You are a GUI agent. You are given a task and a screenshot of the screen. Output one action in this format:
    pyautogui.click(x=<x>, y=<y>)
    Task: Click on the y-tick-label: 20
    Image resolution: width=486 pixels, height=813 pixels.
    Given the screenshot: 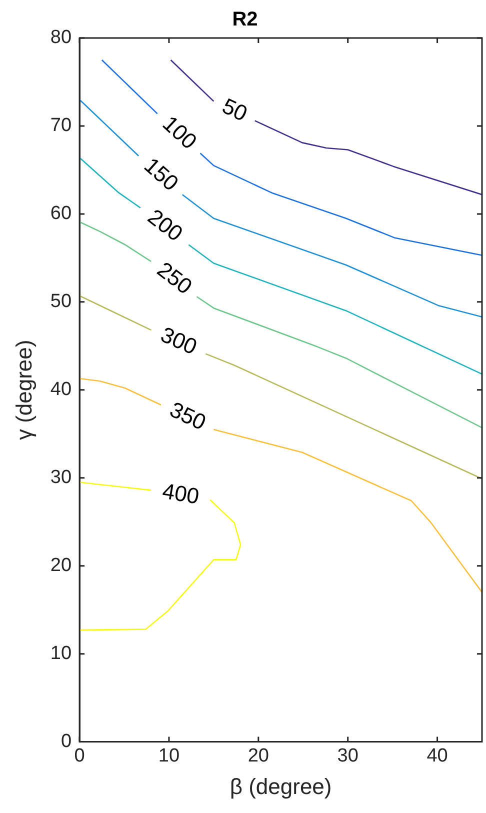 What is the action you would take?
    pyautogui.click(x=61, y=565)
    